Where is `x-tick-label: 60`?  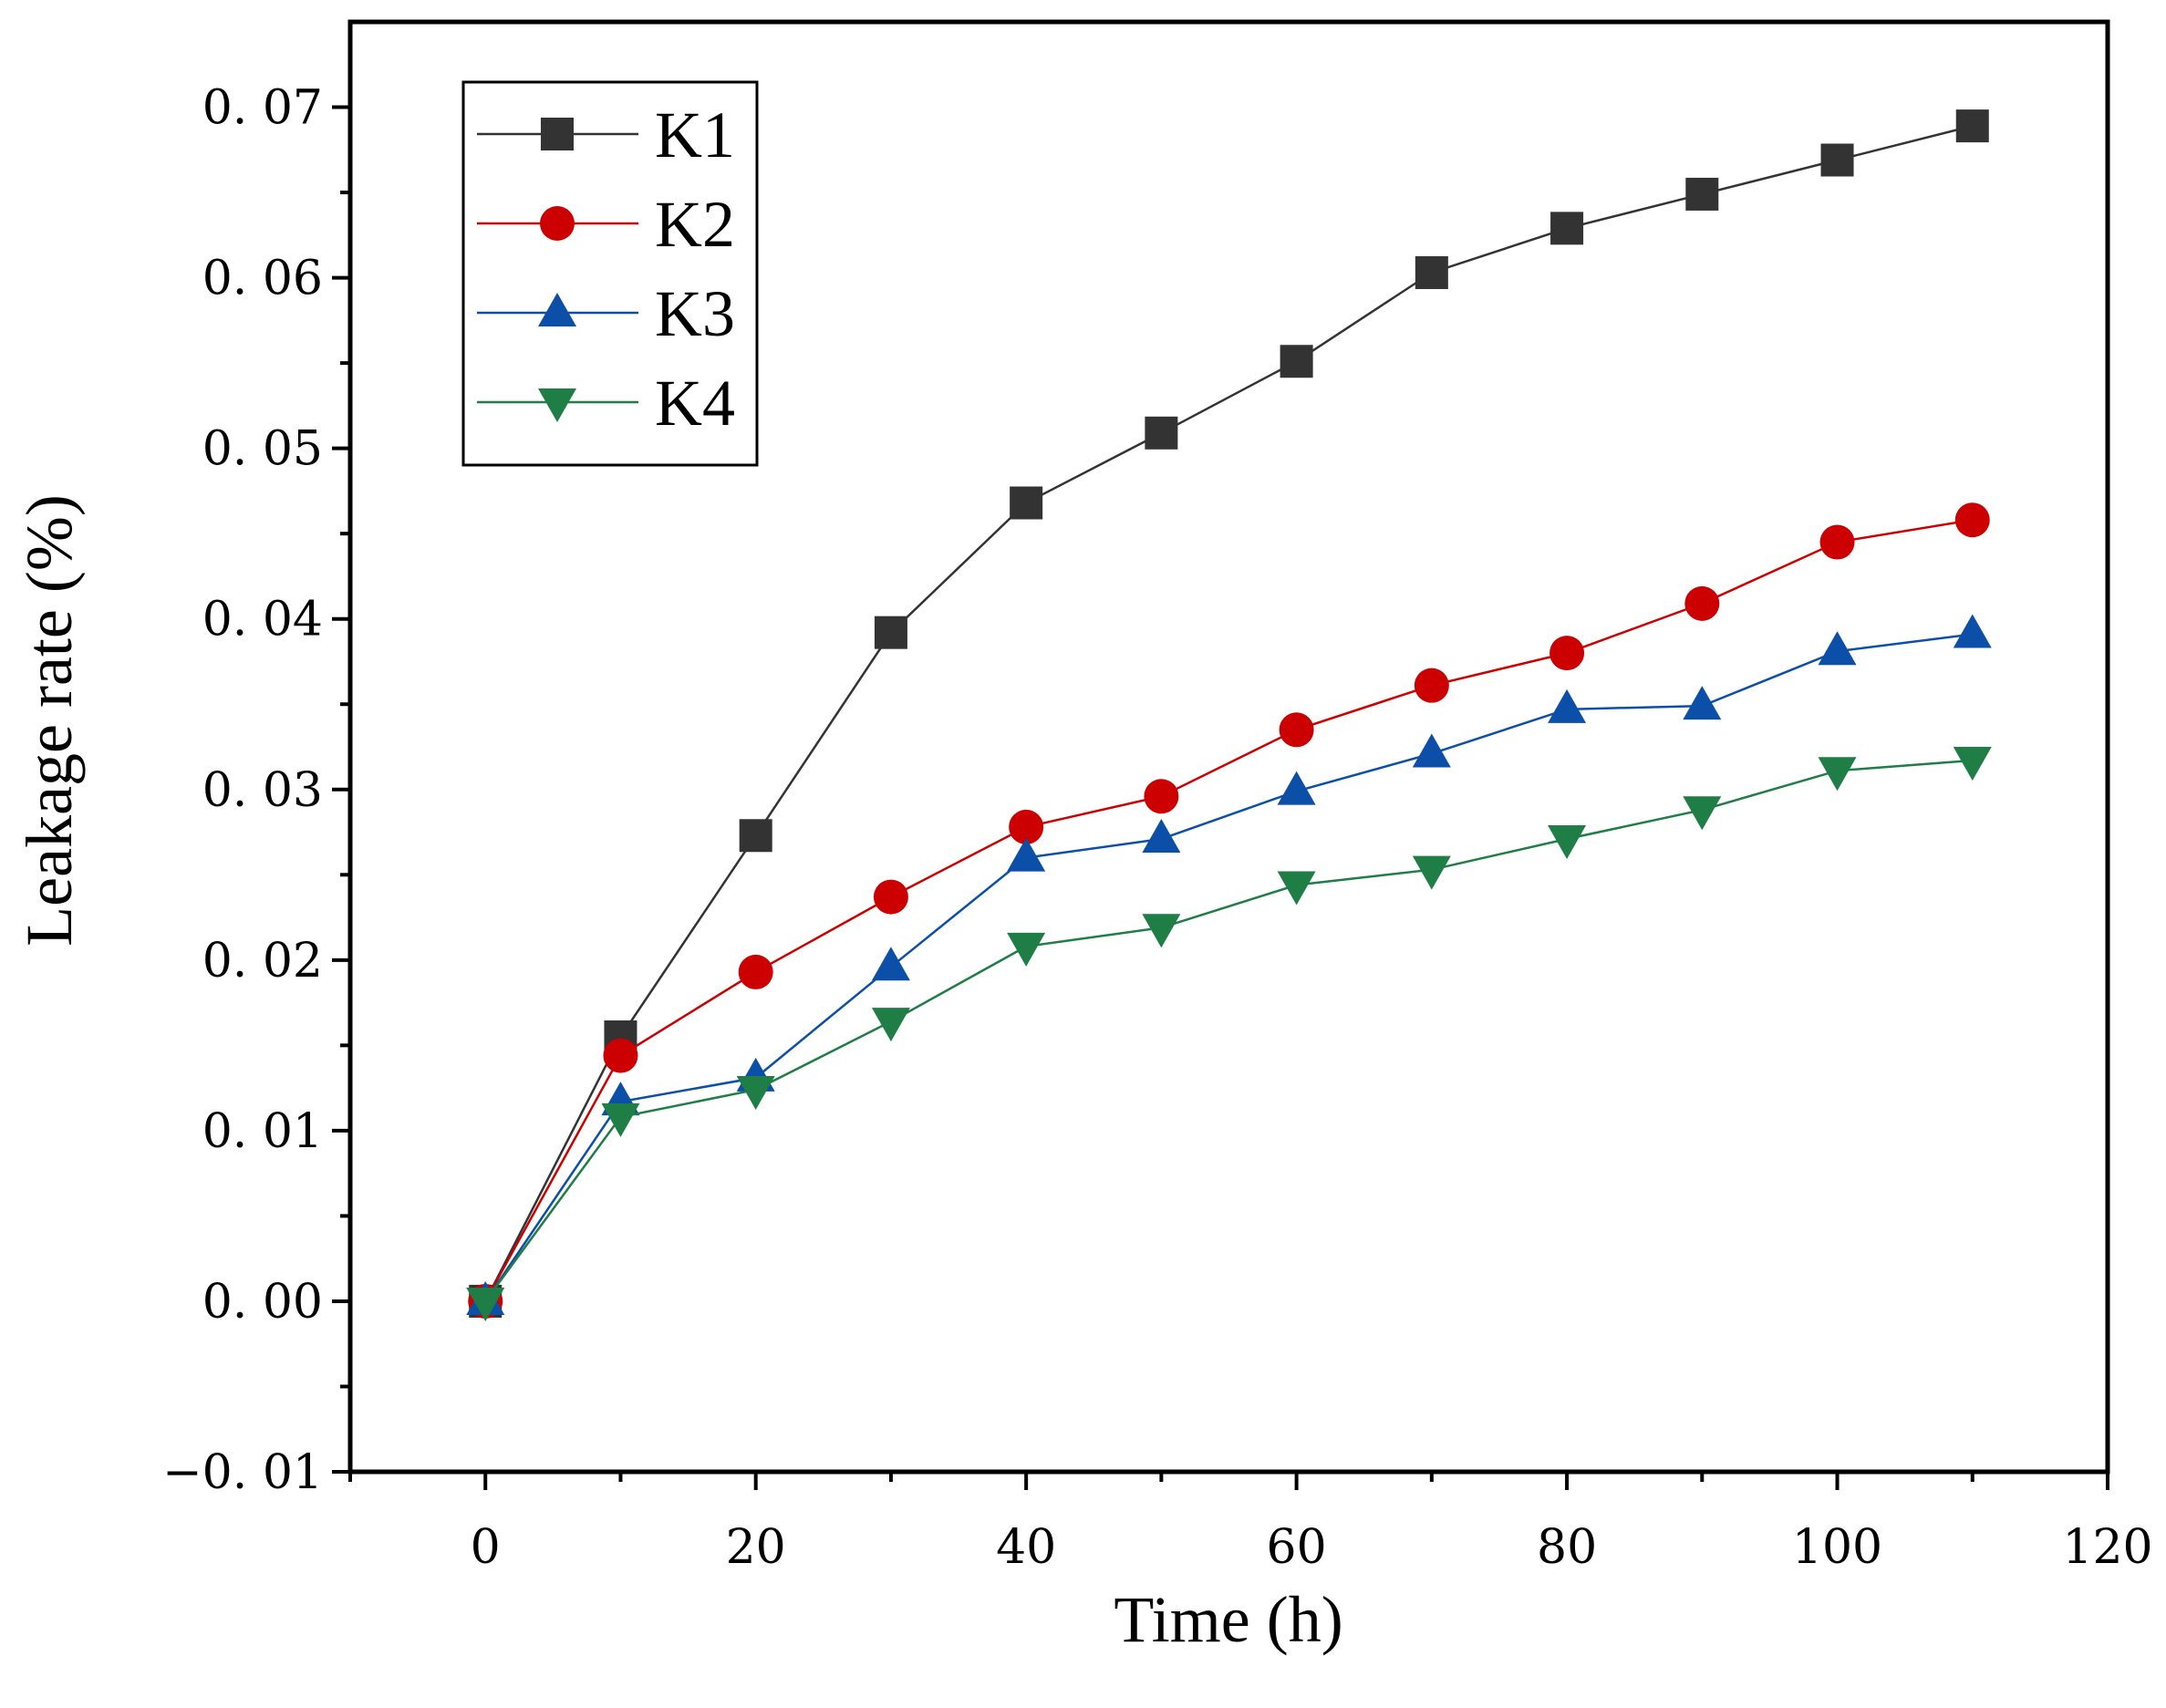 x-tick-label: 60 is located at coordinates (1297, 1547).